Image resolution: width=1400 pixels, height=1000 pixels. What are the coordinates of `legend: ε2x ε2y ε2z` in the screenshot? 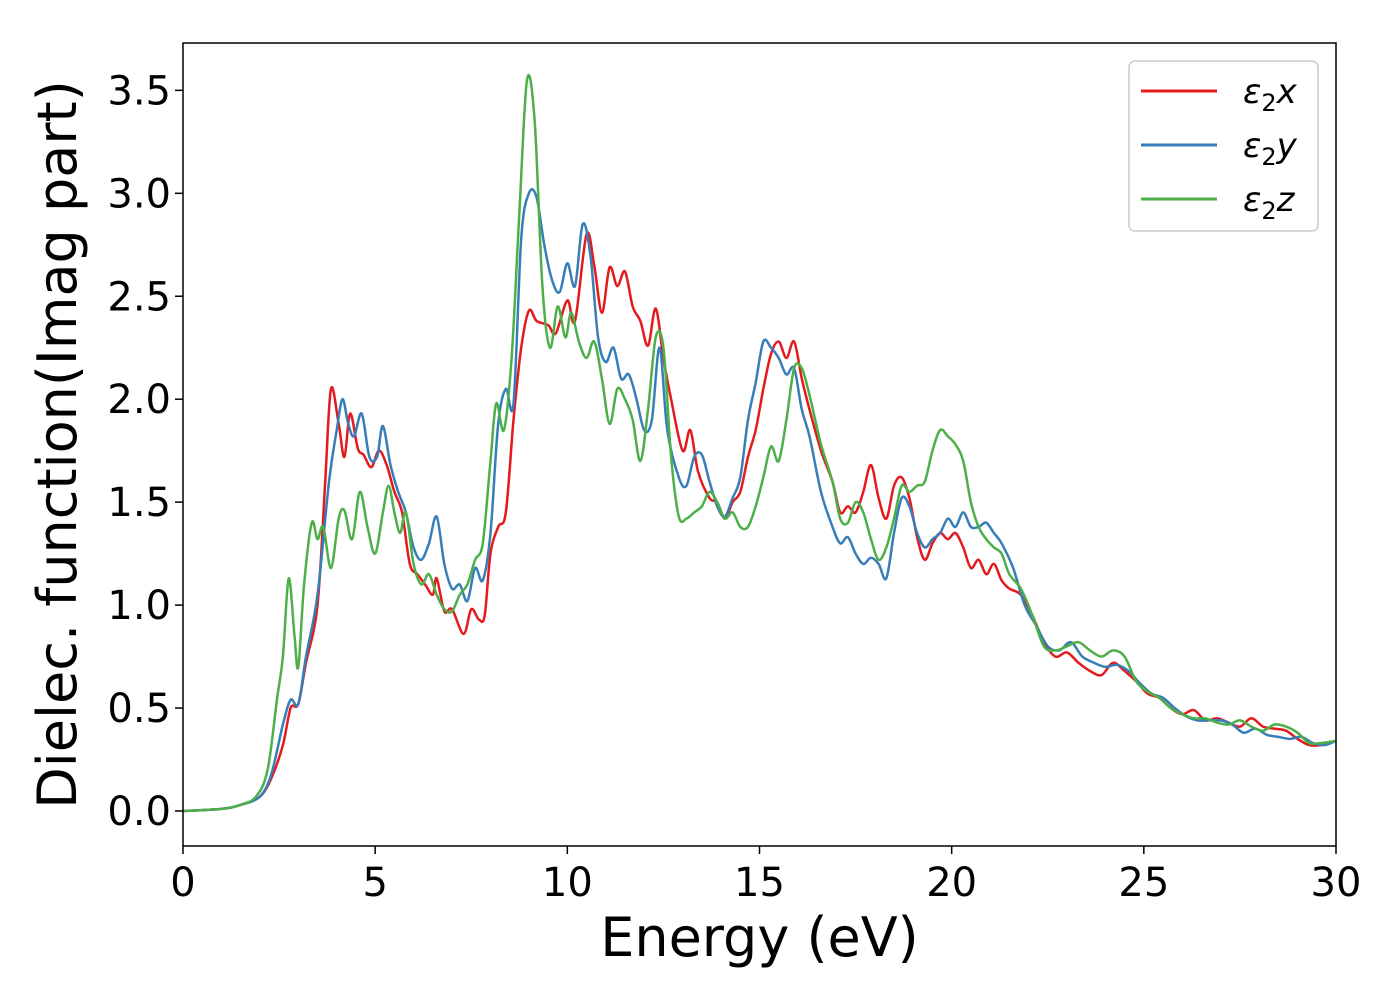 It's located at (1223, 146).